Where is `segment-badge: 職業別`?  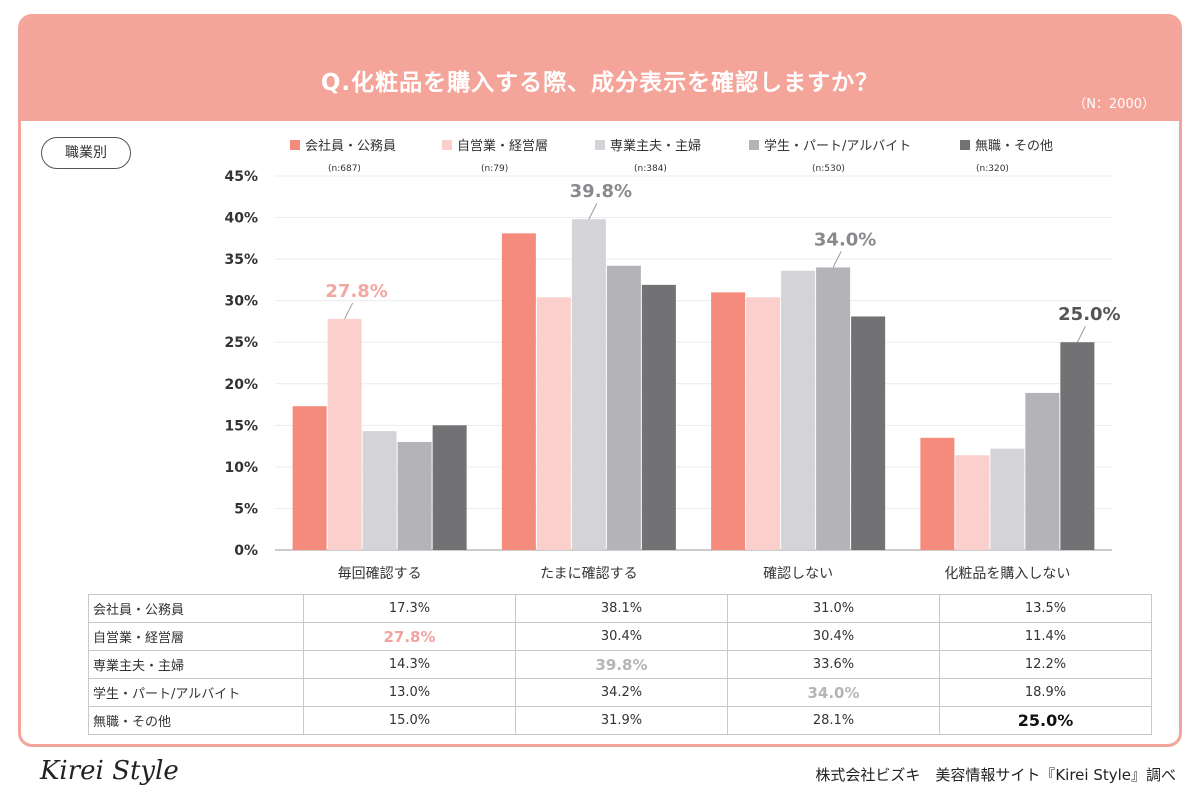 segment-badge: 職業別 is located at coordinates (86, 153).